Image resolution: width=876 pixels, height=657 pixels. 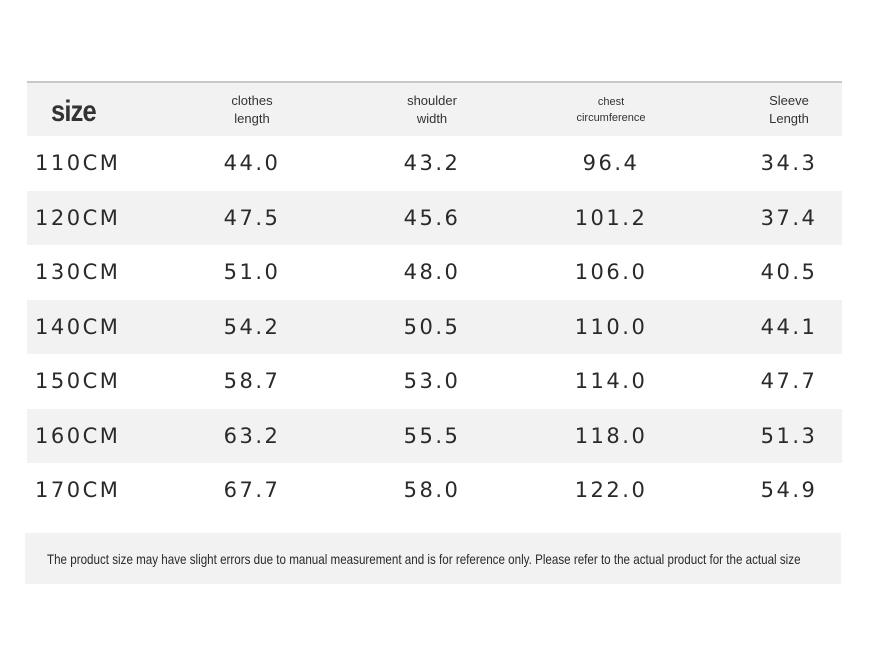 I want to click on table-row: 130CM 51.0 48.0 106.0 40.5, so click(x=434, y=272).